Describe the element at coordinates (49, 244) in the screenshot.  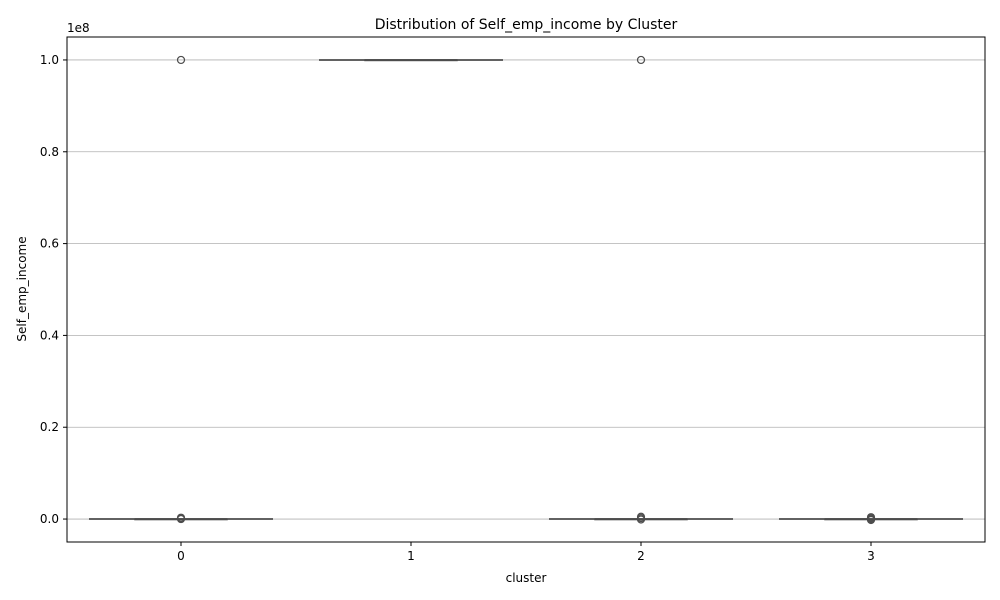
I see `y-tick-label: 0.6` at that location.